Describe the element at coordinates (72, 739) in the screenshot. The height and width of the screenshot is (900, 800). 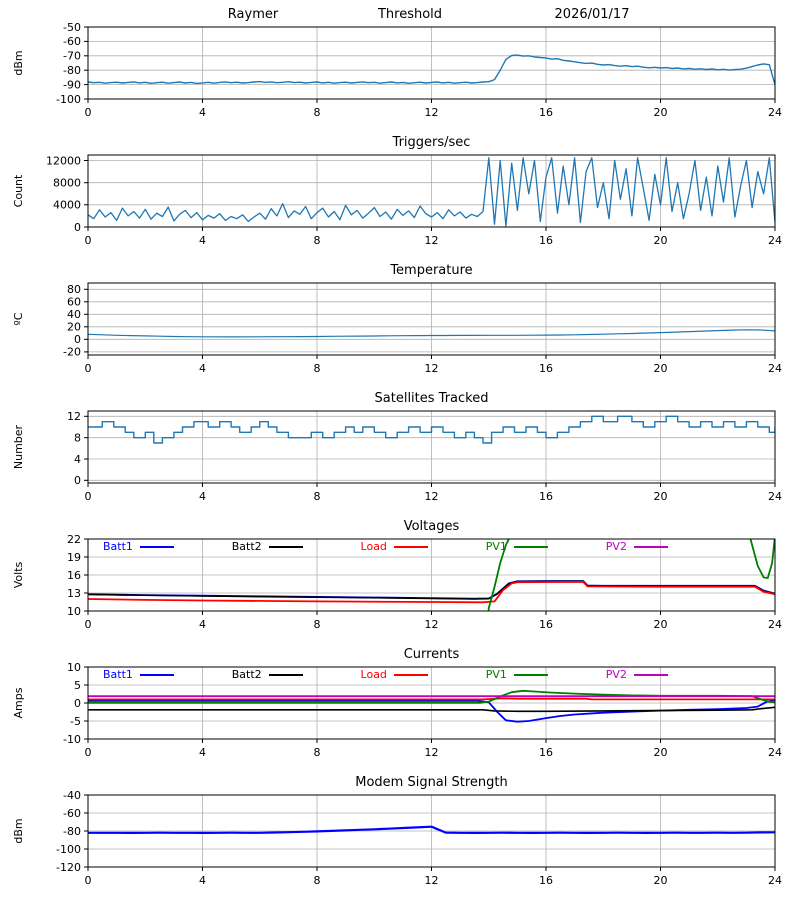
I see `svg-text: -10` at that location.